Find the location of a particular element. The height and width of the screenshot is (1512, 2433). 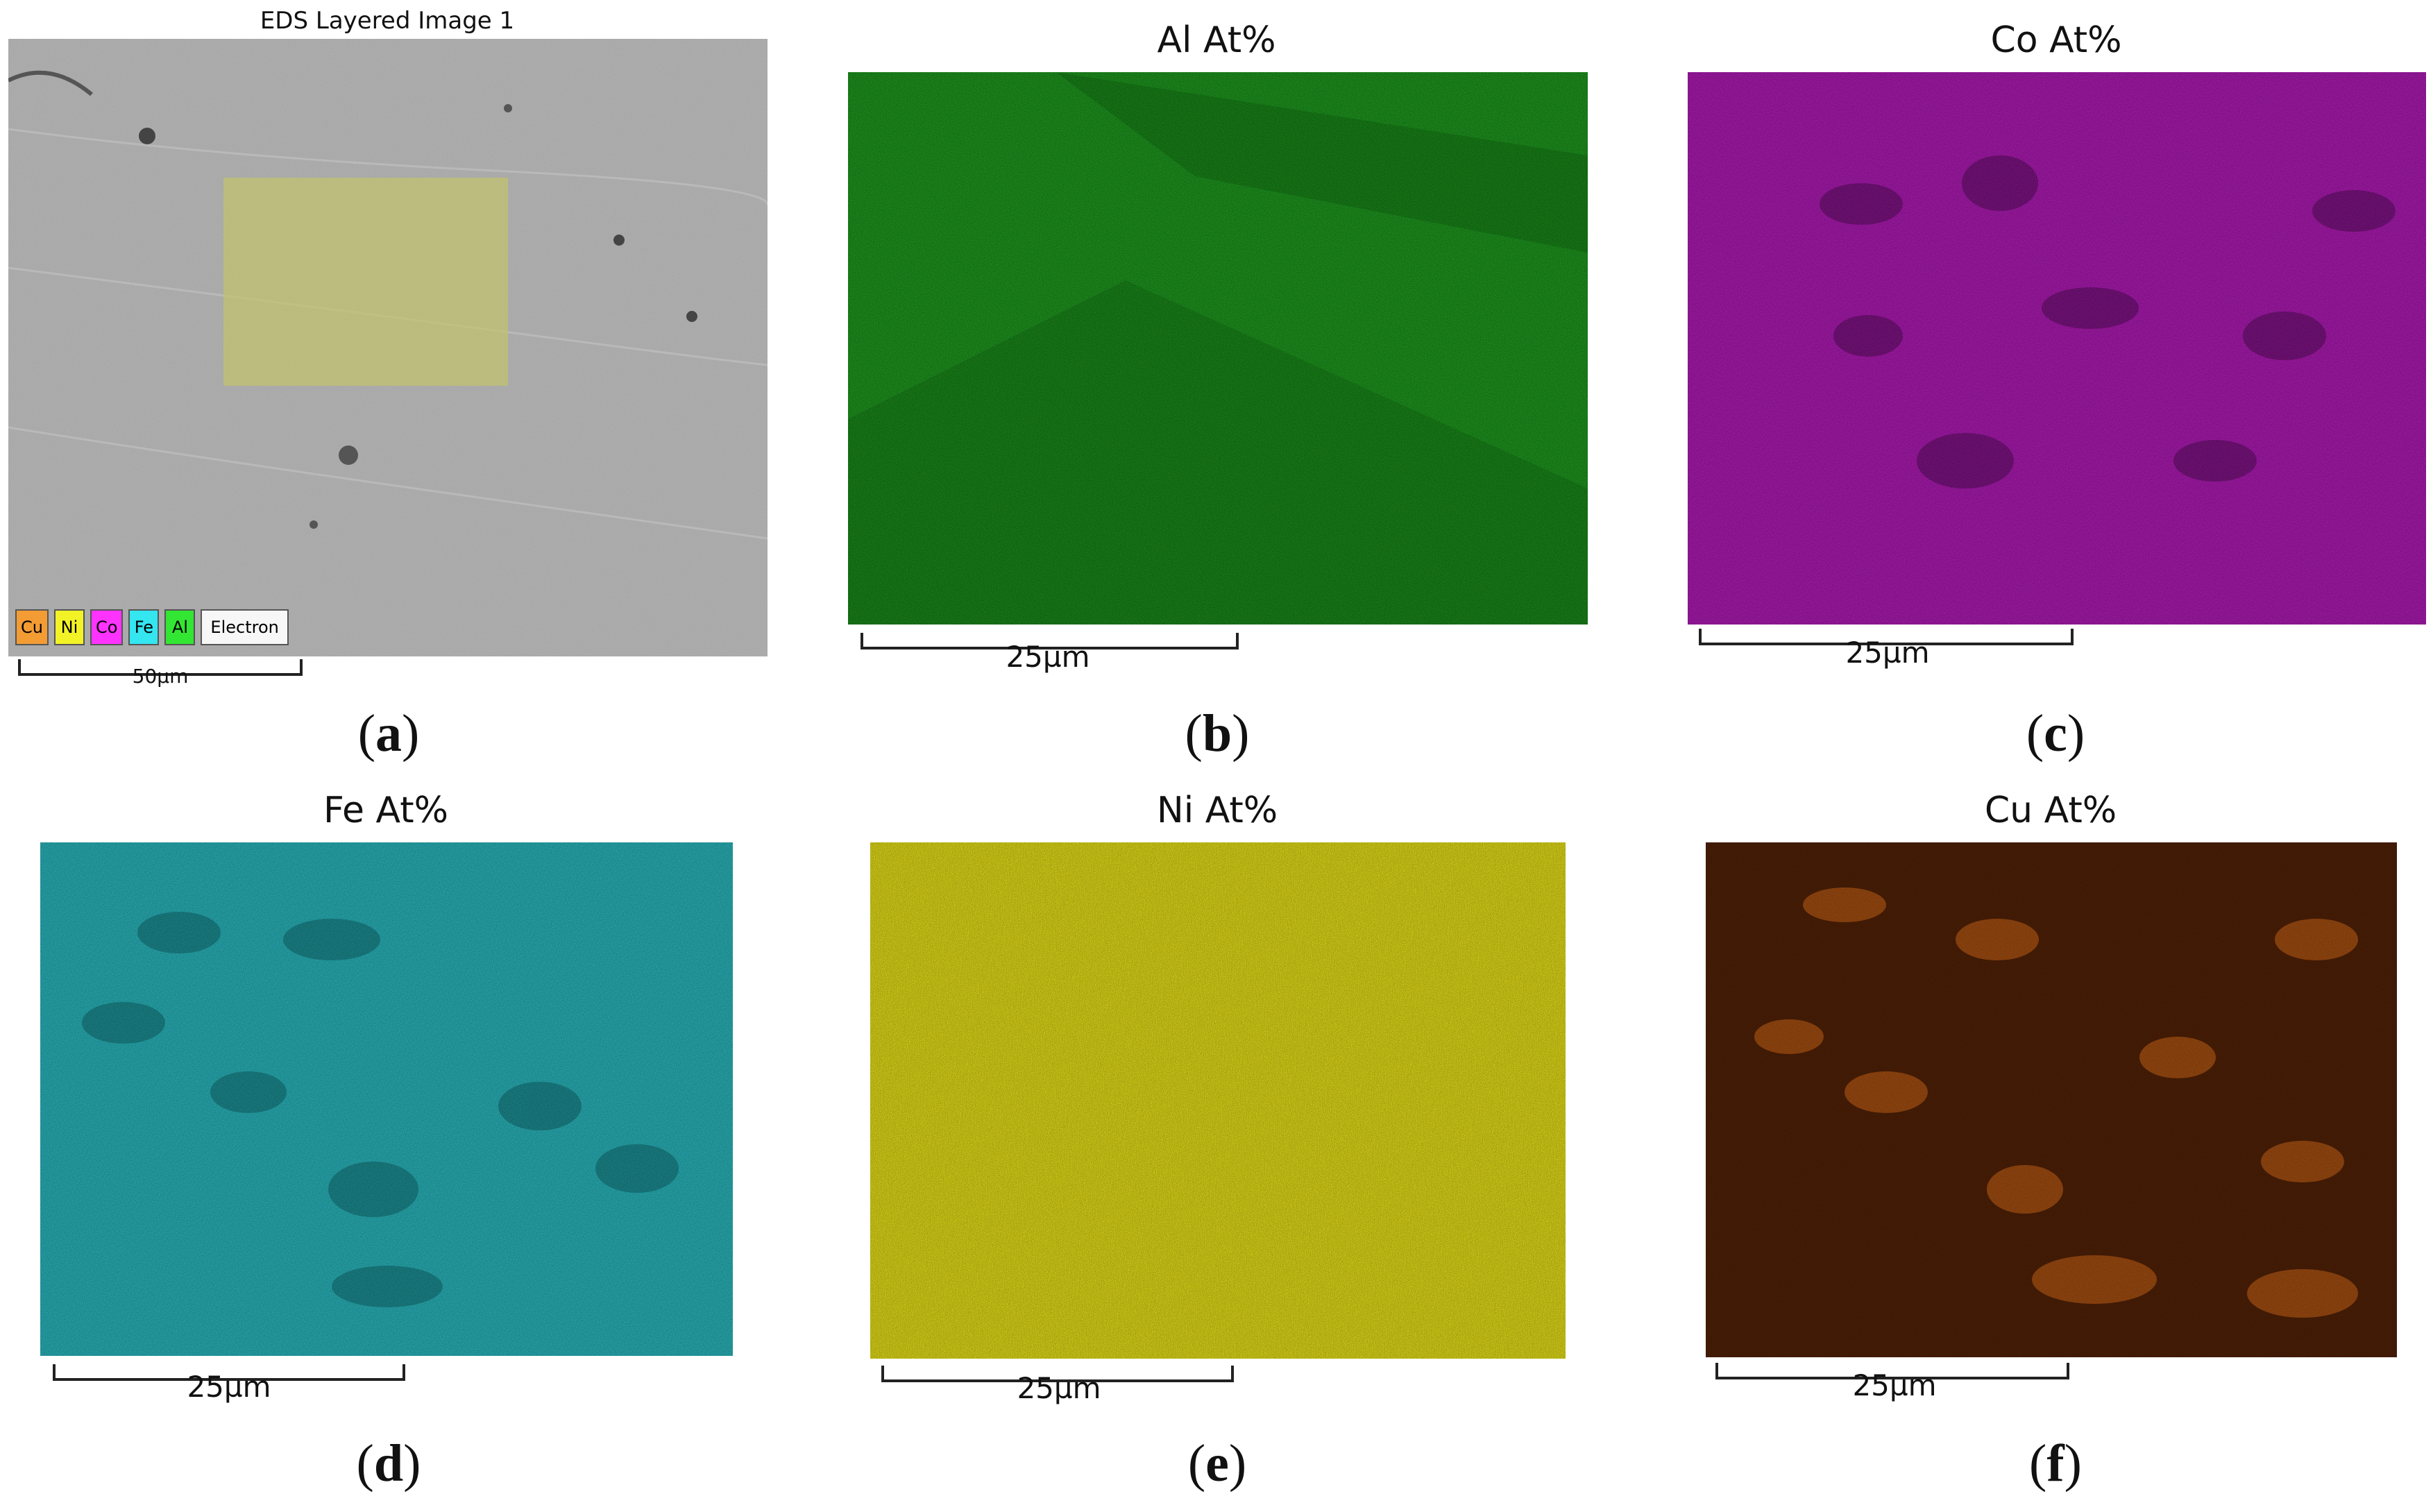

panel-c-caption: (c) is located at coordinates (2055, 733).